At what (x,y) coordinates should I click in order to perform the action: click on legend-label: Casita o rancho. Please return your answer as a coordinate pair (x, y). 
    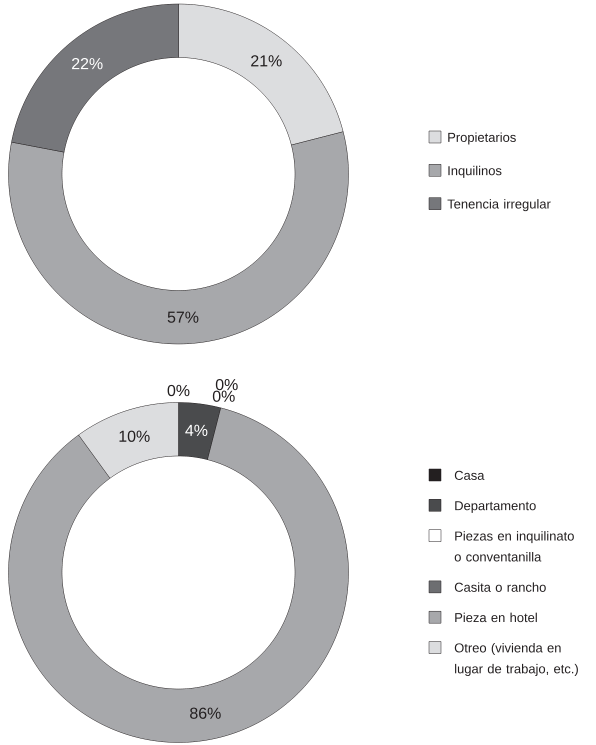
    Looking at the image, I should click on (500, 587).